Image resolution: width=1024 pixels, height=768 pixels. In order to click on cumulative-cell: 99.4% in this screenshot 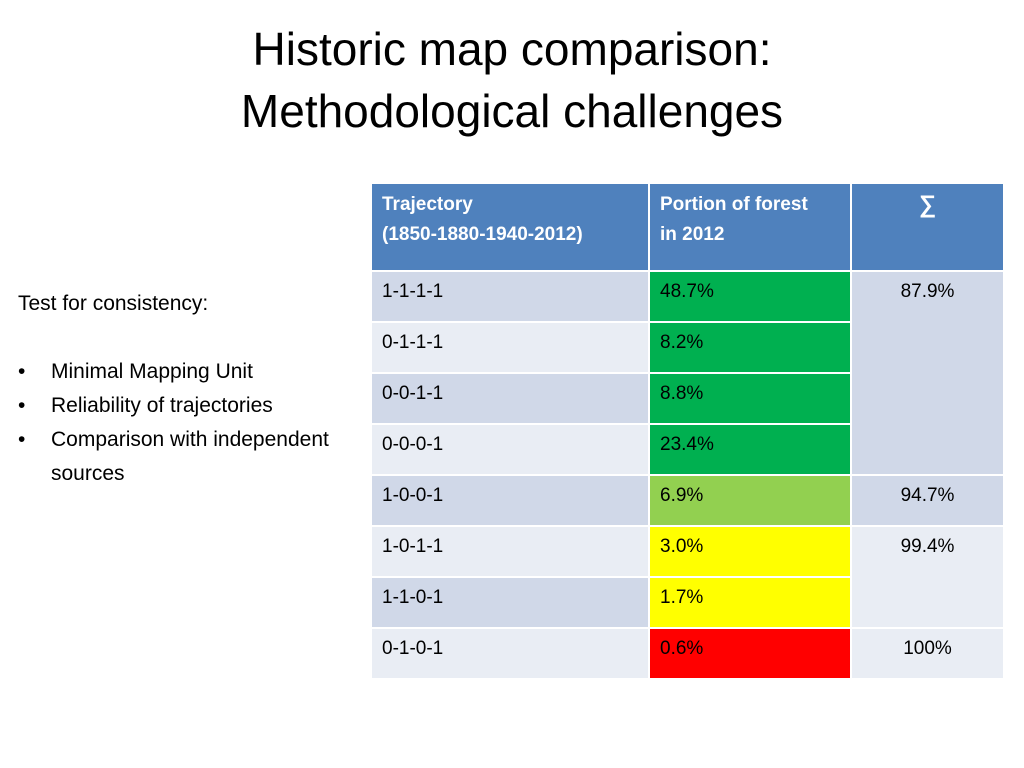, I will do `click(927, 577)`.